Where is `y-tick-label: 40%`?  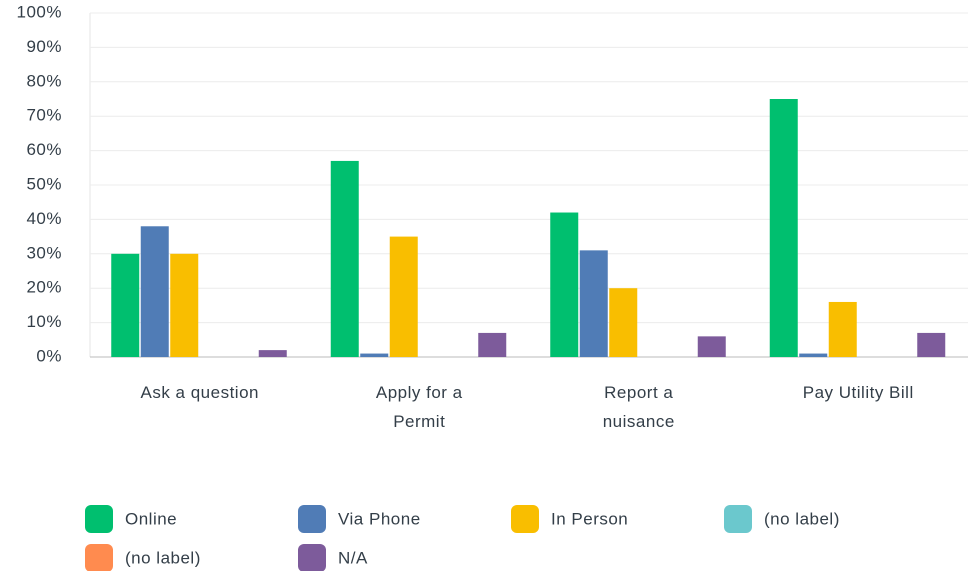
y-tick-label: 40% is located at coordinates (44, 218).